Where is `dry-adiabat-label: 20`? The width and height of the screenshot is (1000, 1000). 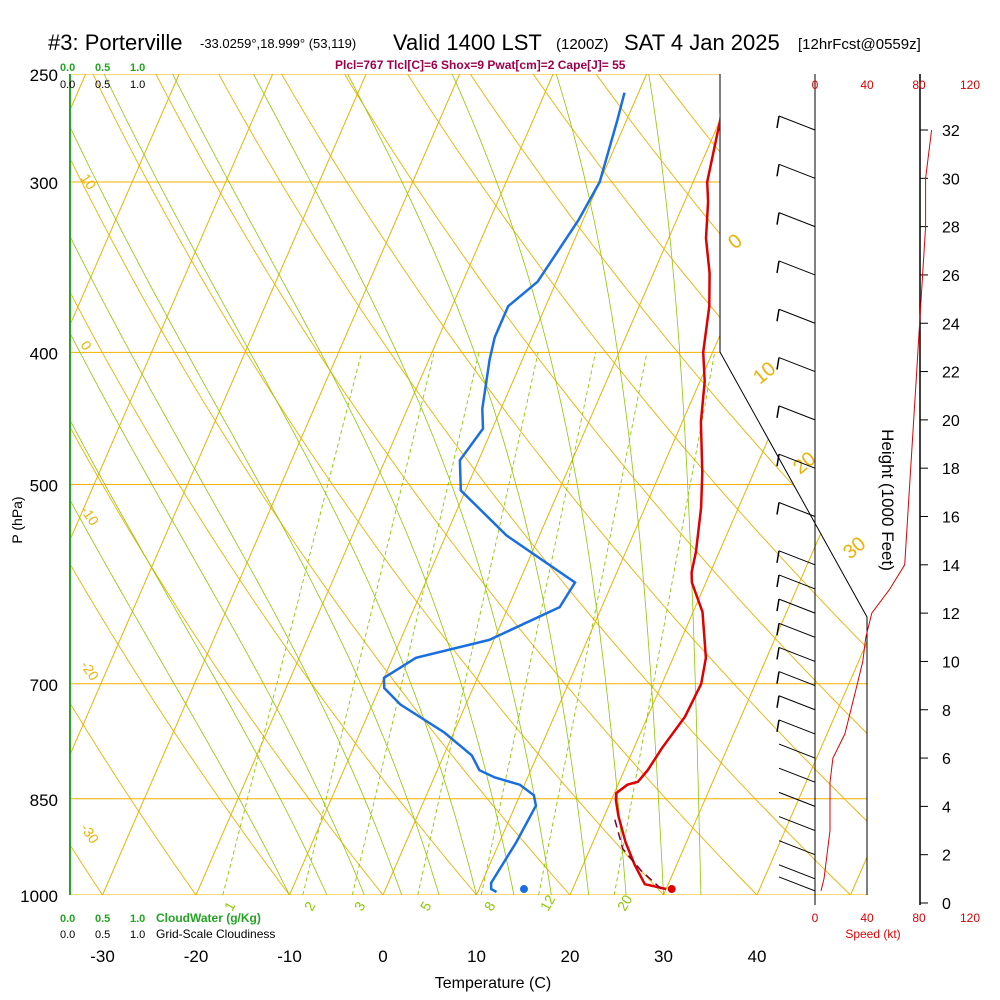
dry-adiabat-label: 20 is located at coordinates (804, 463).